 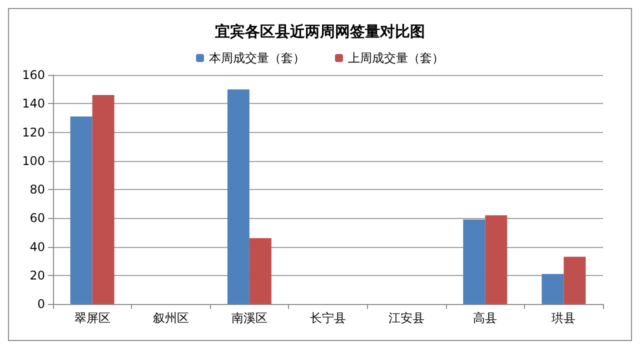 What do you see at coordinates (33, 132) in the screenshot?
I see `y-tick-label: 120` at bounding box center [33, 132].